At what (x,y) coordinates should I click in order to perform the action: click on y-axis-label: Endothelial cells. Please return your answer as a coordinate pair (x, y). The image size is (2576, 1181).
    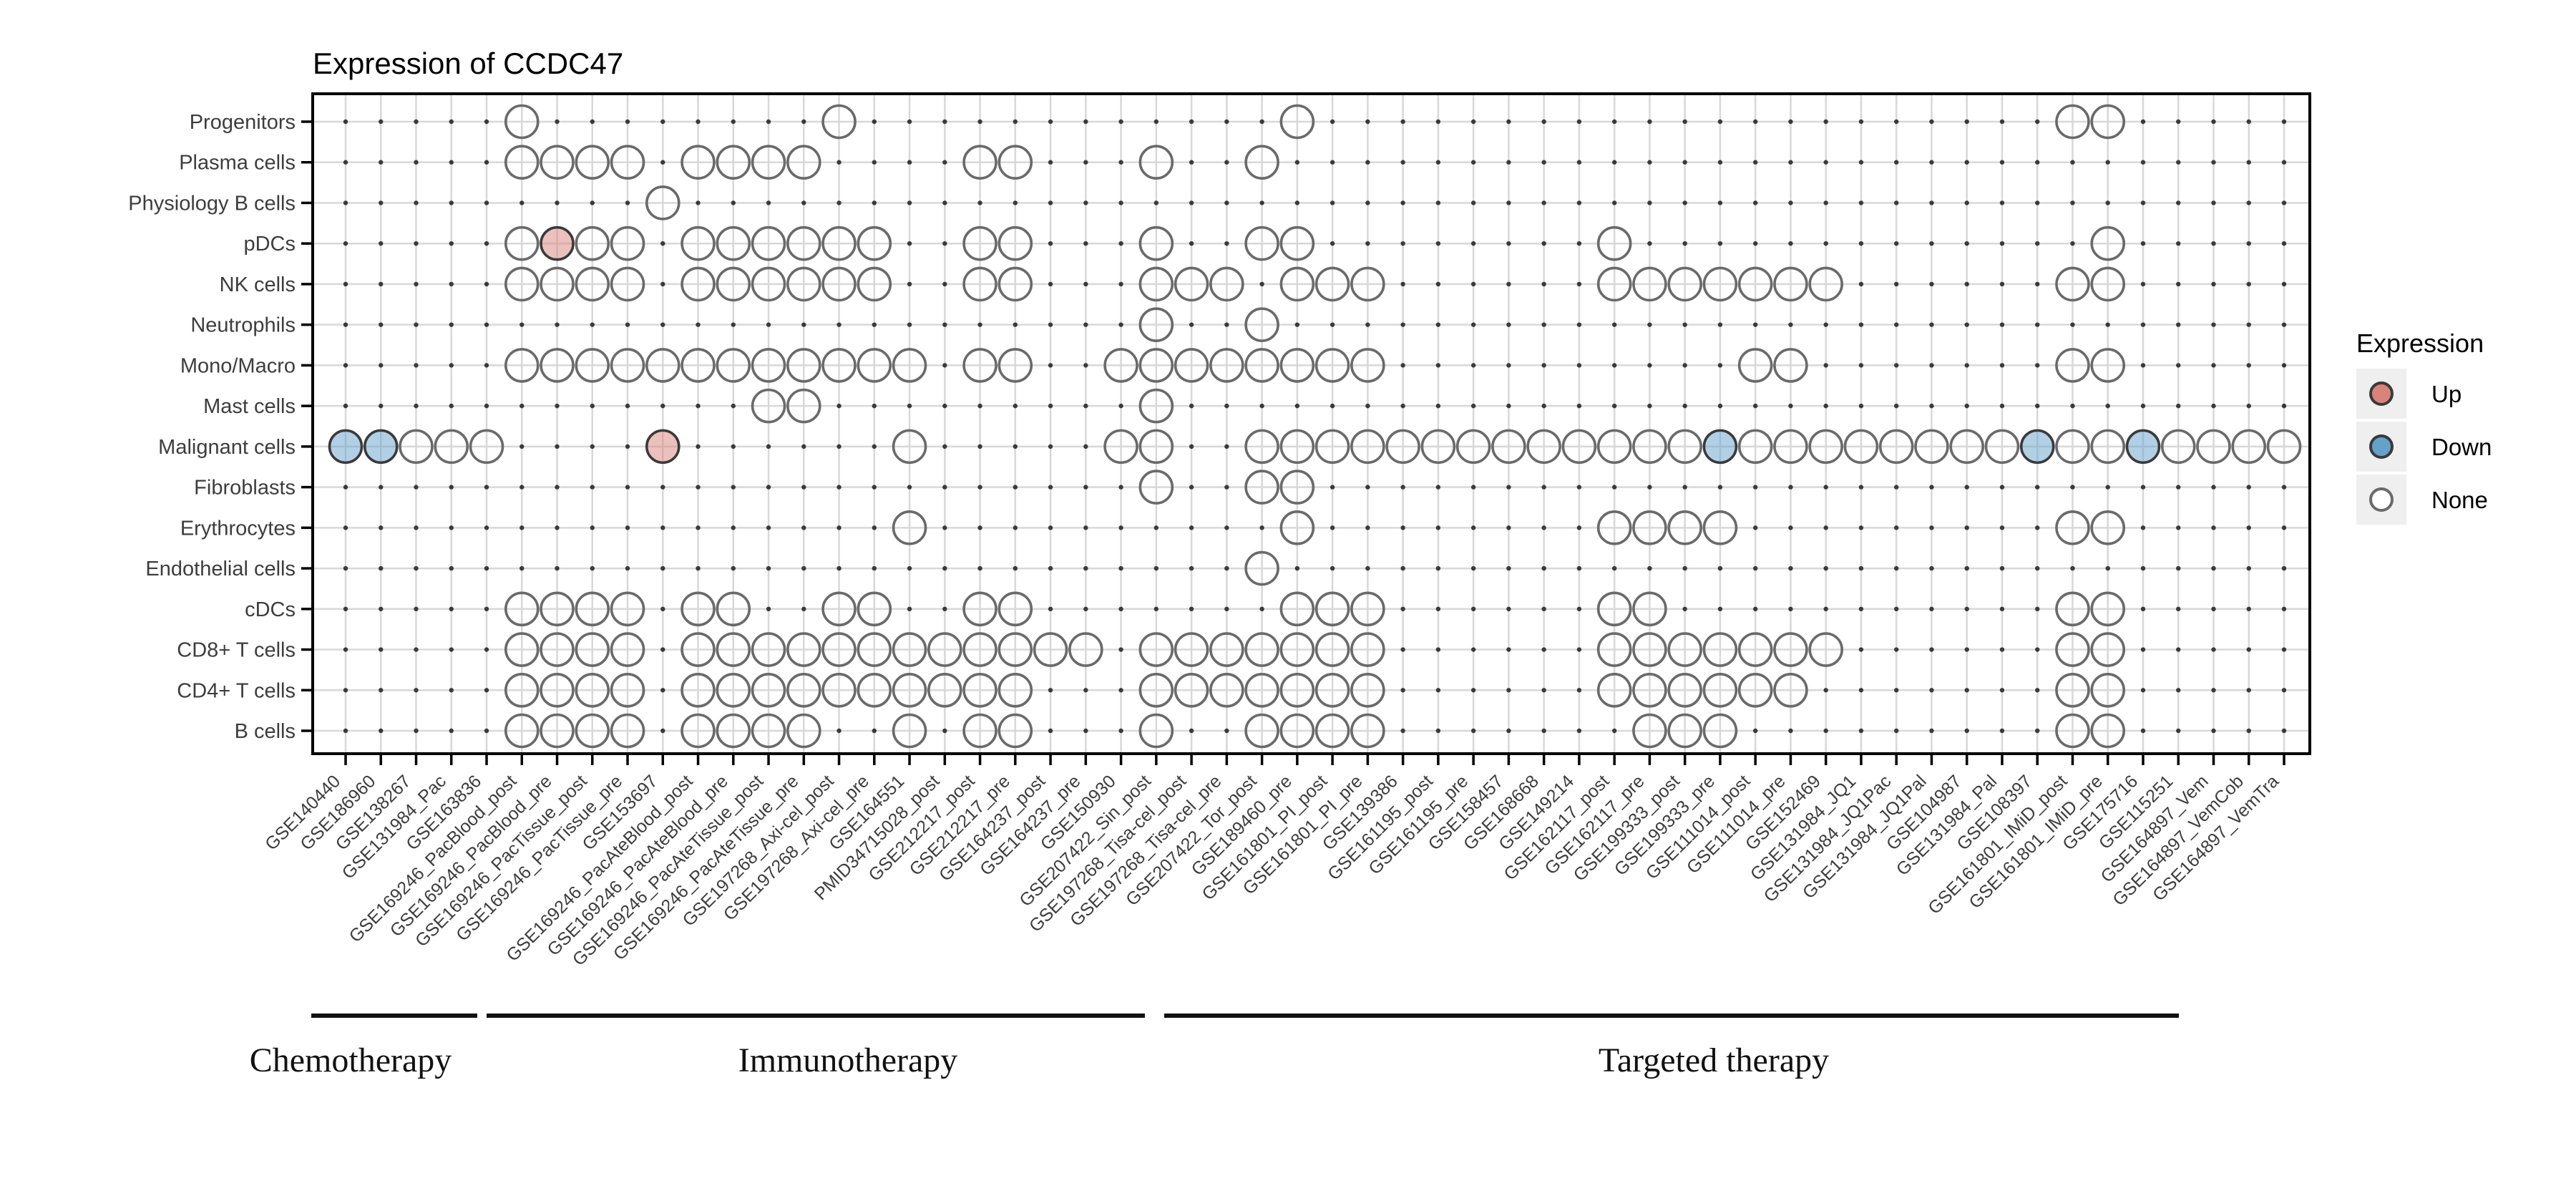
    Looking at the image, I should click on (220, 569).